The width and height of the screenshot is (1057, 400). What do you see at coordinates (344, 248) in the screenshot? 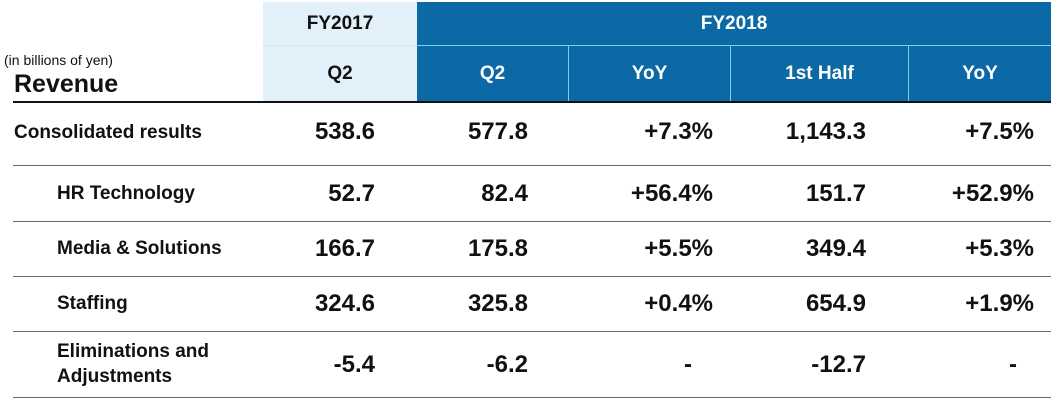
I see `cell-fy2017-q2: 166.7` at bounding box center [344, 248].